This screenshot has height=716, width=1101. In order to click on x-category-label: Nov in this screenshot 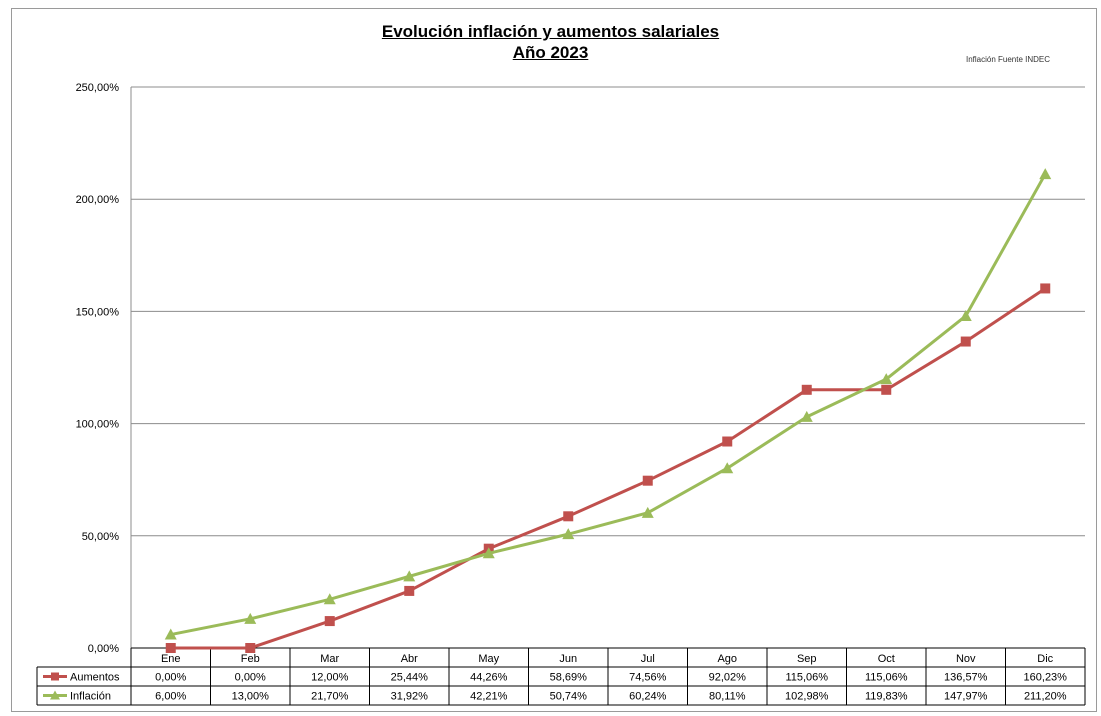, I will do `click(966, 659)`.